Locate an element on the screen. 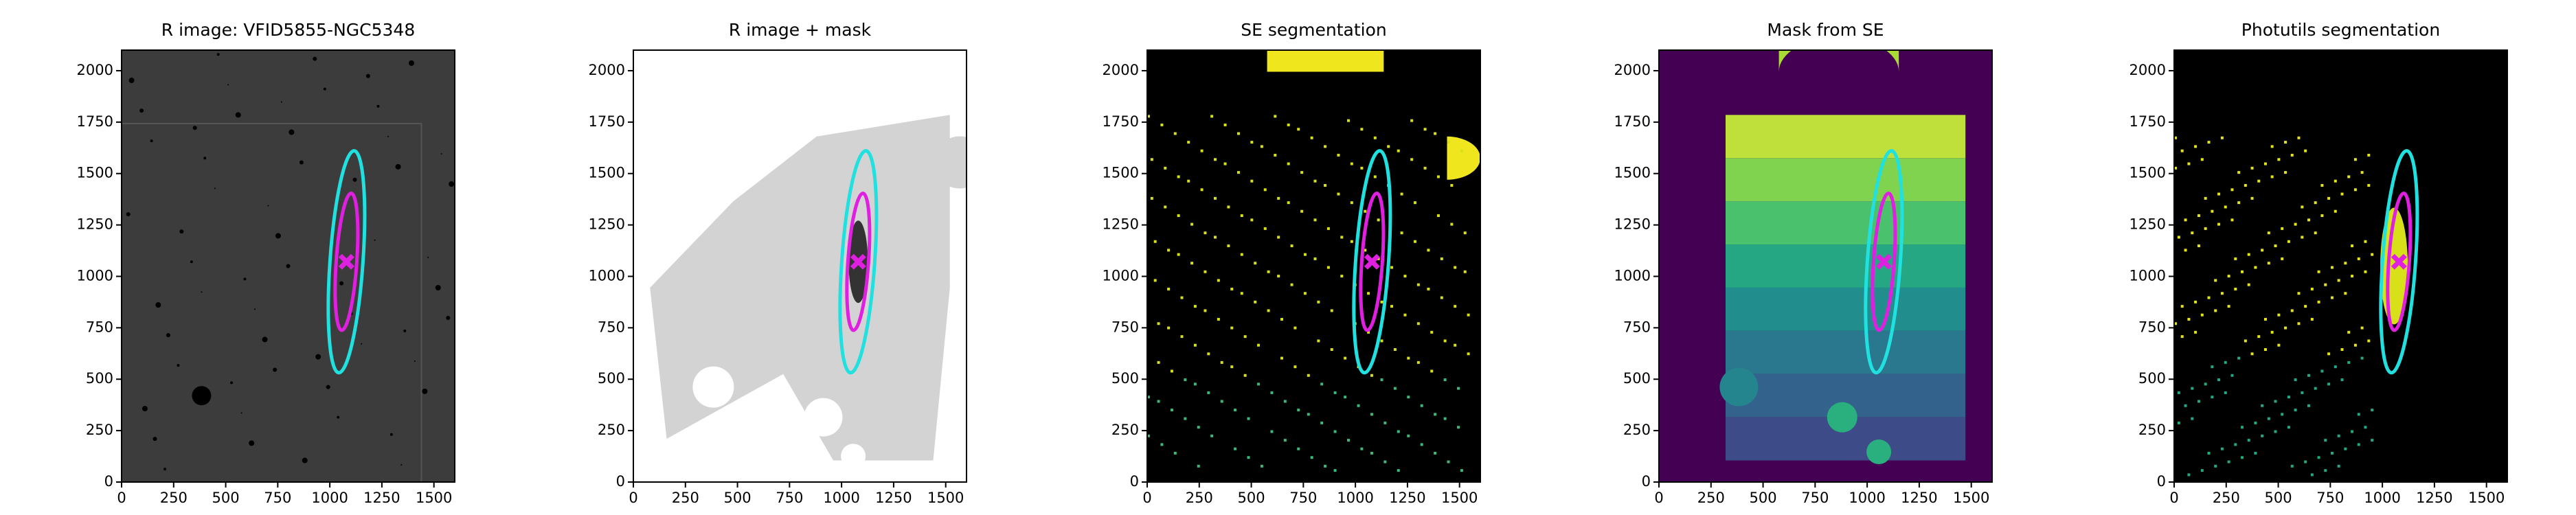  y-tick-label: 2000 is located at coordinates (95, 70).